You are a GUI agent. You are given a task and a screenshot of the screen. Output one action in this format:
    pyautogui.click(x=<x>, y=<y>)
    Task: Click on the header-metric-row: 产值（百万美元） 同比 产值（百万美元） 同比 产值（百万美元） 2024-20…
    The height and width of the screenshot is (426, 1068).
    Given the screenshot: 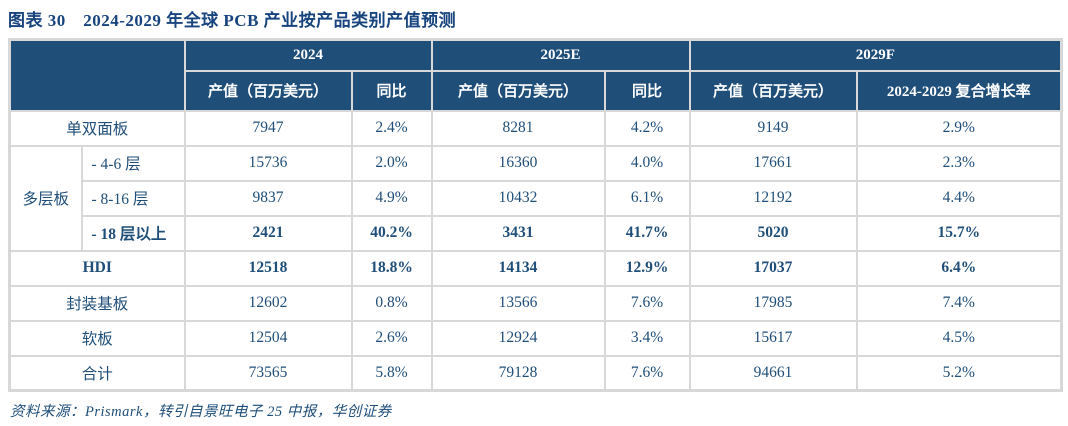 What is the action you would take?
    pyautogui.click(x=536, y=90)
    